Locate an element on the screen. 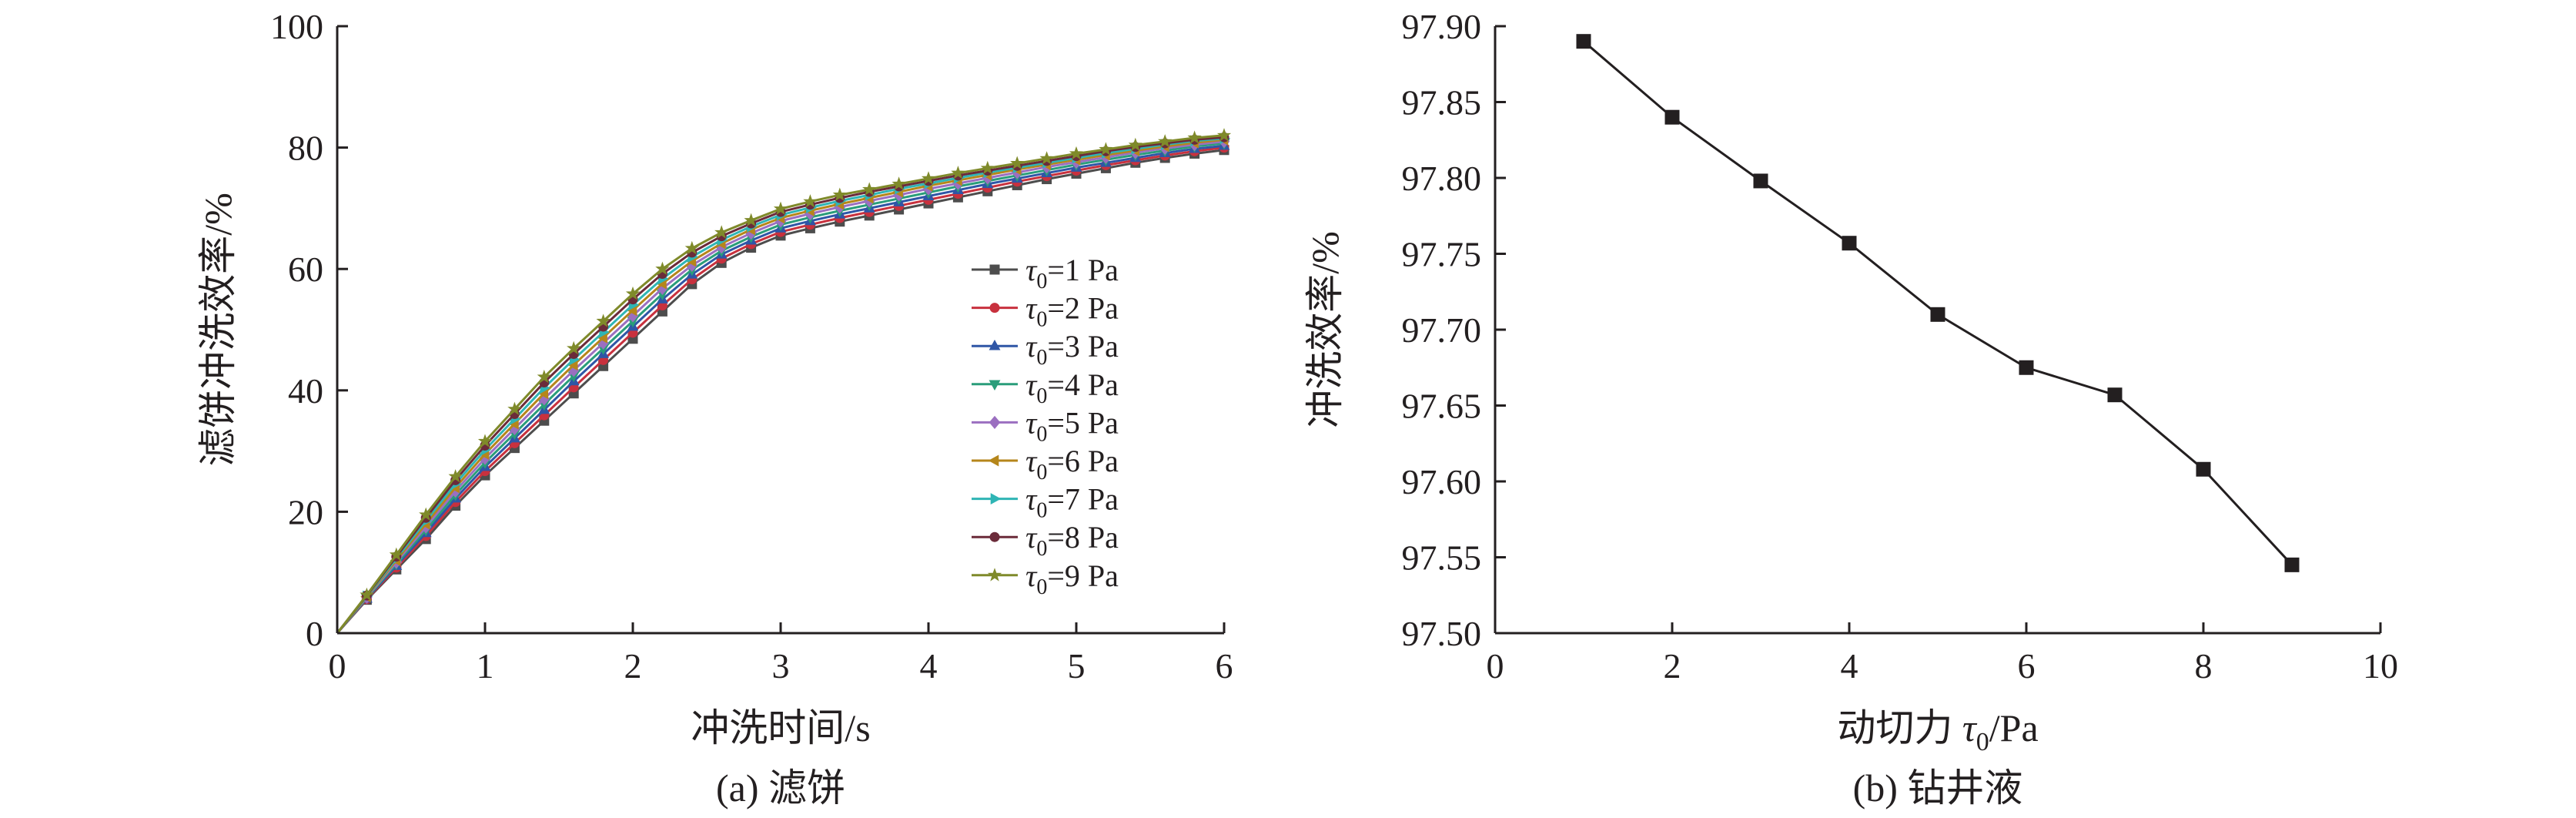 The width and height of the screenshot is (2576, 818). chart-a-x-tick-label: 6 is located at coordinates (1224, 666).